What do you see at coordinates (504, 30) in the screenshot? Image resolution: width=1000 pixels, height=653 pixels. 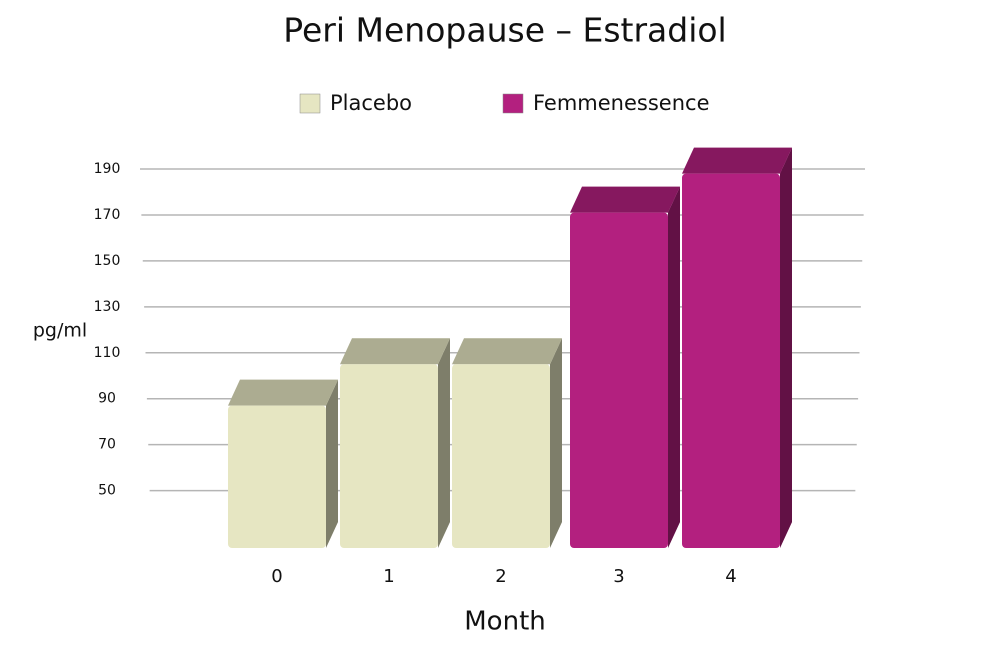 I see `chart-title: Peri Menopause – Estradiol` at bounding box center [504, 30].